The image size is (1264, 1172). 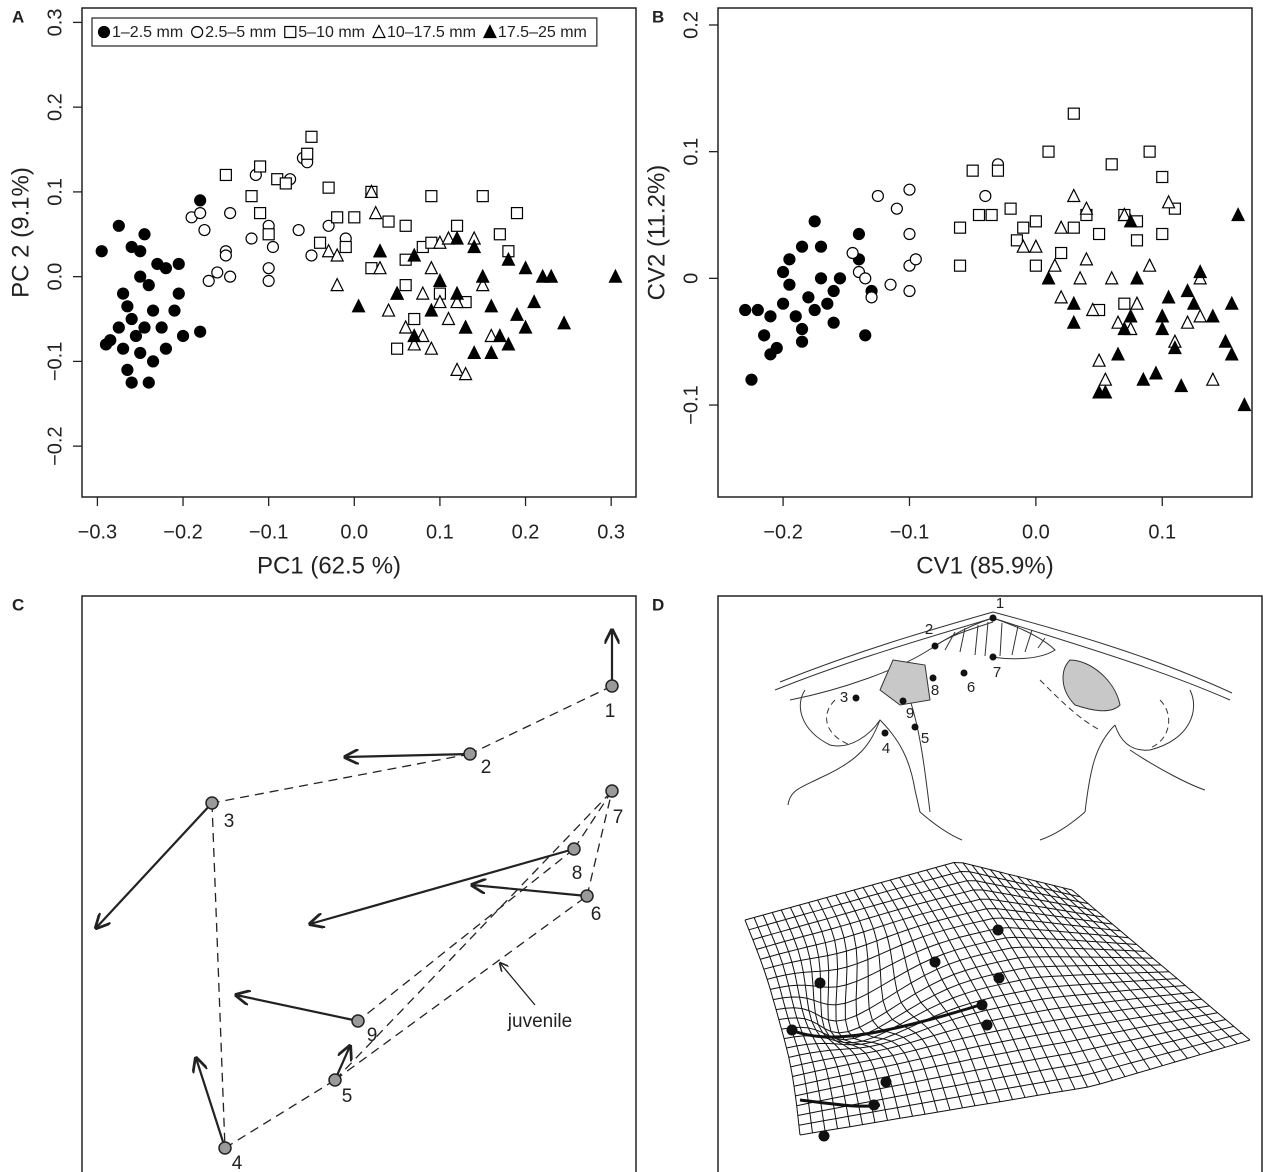 I want to click on landmark-label: 7, so click(x=618, y=817).